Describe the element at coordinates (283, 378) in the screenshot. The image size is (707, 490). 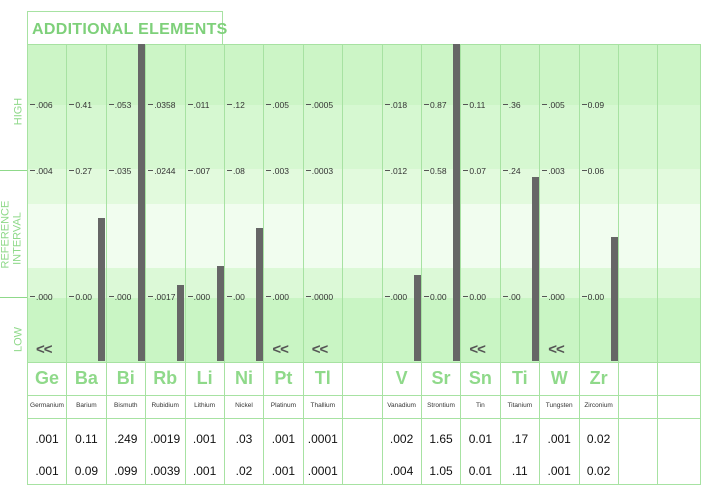
I see `element-symbol: Pt` at that location.